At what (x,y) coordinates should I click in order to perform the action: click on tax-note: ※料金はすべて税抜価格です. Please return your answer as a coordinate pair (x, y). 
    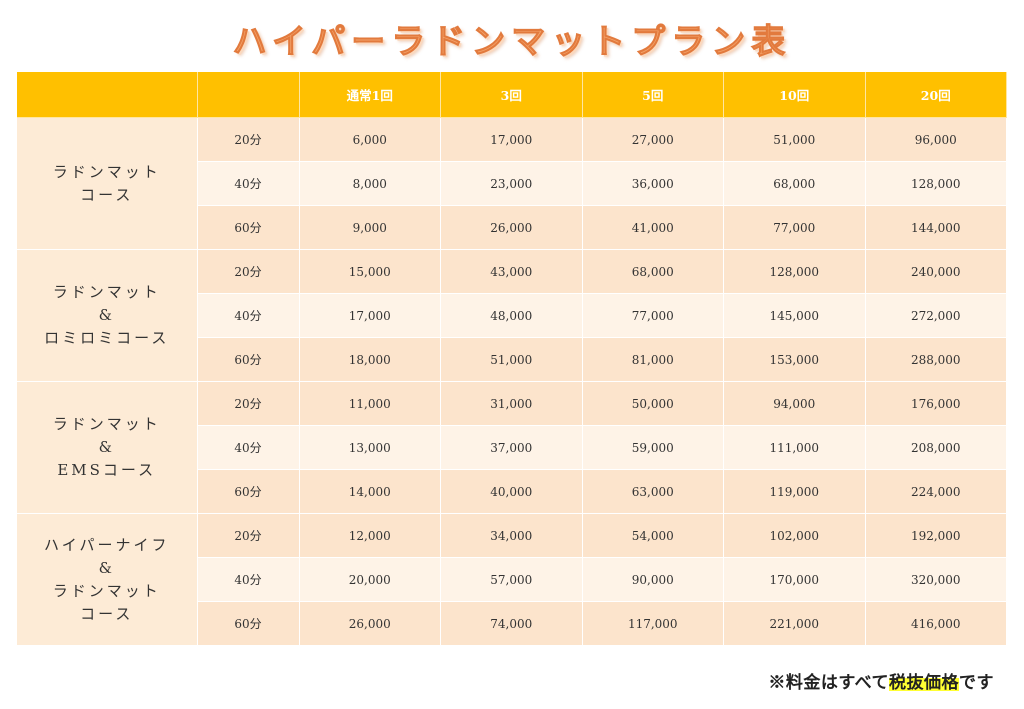
    Looking at the image, I should click on (881, 680).